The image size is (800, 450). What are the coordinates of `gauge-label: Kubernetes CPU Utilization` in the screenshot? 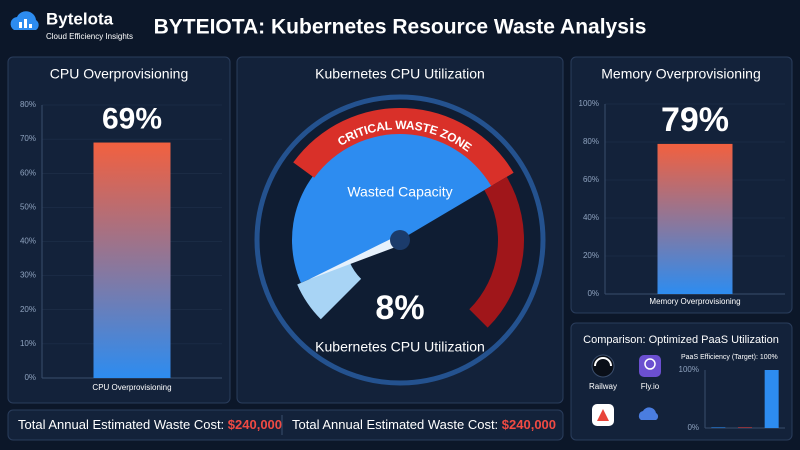 It's located at (400, 347).